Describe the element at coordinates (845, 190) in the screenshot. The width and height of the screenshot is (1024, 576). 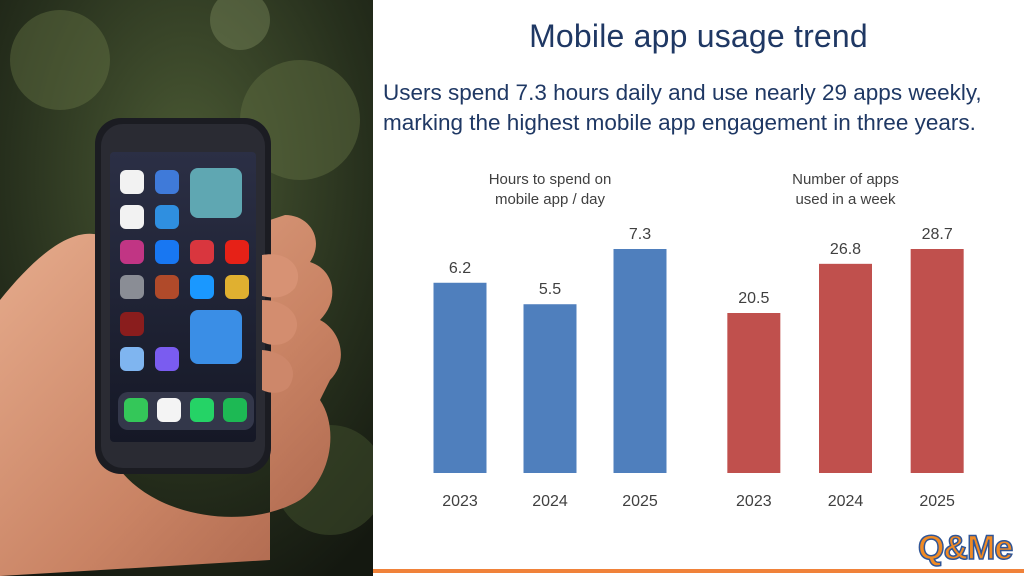
I see `chart-title: Number of apps used in a week` at that location.